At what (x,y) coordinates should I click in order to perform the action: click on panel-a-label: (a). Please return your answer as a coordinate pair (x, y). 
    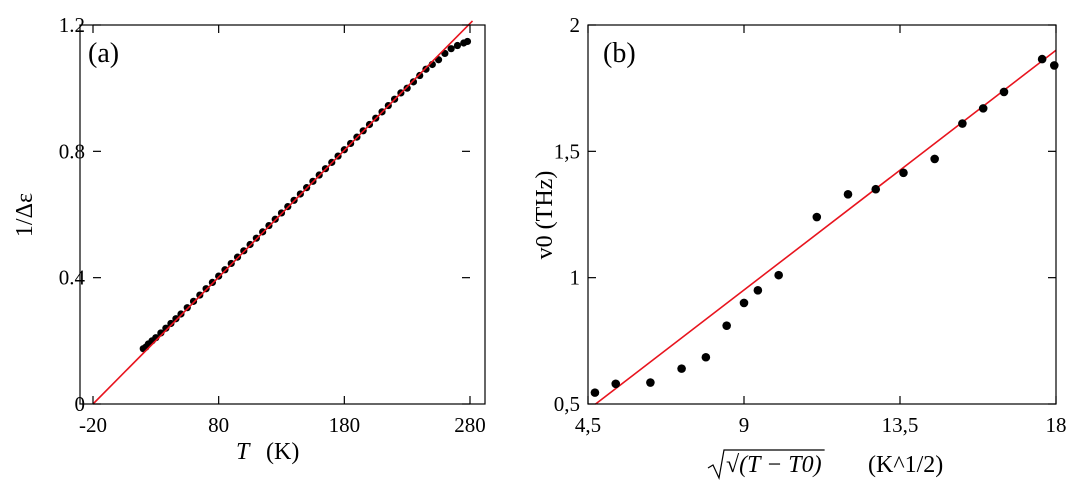
    Looking at the image, I should click on (103, 53).